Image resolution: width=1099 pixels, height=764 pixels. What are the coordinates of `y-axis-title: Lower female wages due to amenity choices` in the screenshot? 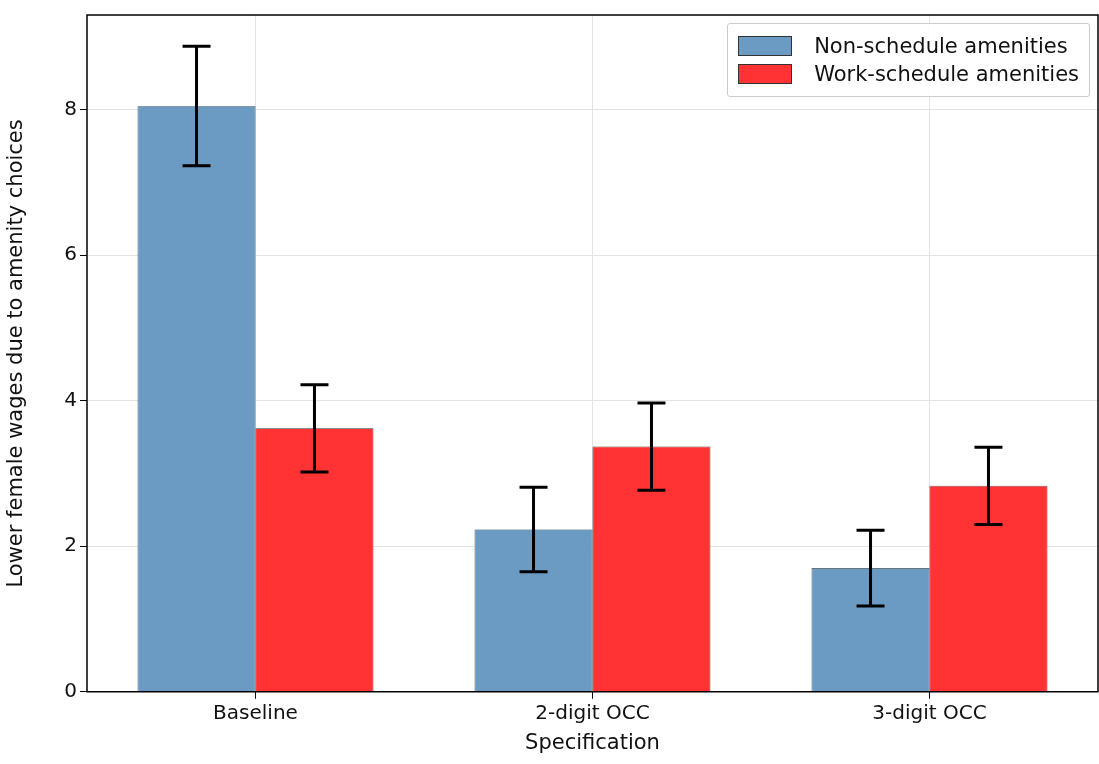 It's located at (15, 353).